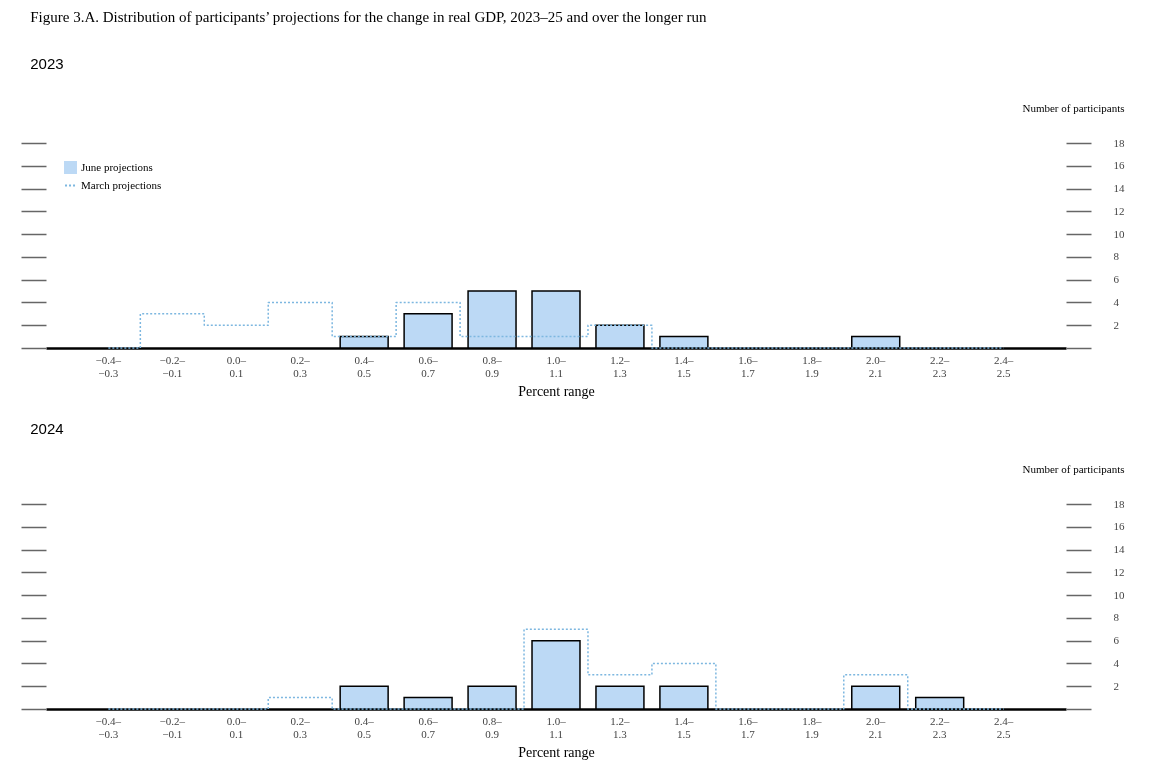 The width and height of the screenshot is (1159, 783). Describe the element at coordinates (121, 184) in the screenshot. I see `legend-label: March projections` at that location.